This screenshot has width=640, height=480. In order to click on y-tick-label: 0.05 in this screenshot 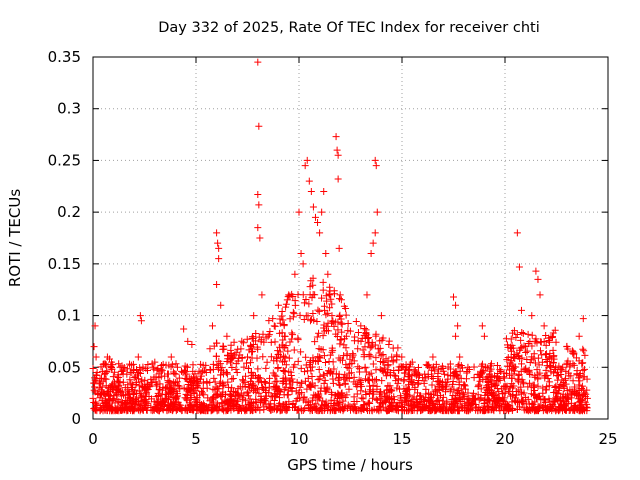, I will do `click(64, 367)`.